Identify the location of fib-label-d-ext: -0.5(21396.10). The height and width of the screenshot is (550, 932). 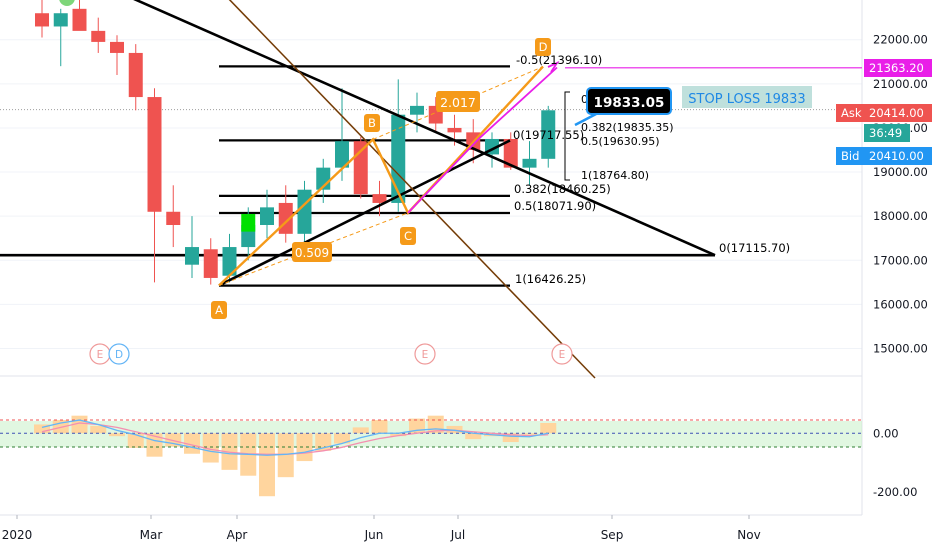
(559, 60).